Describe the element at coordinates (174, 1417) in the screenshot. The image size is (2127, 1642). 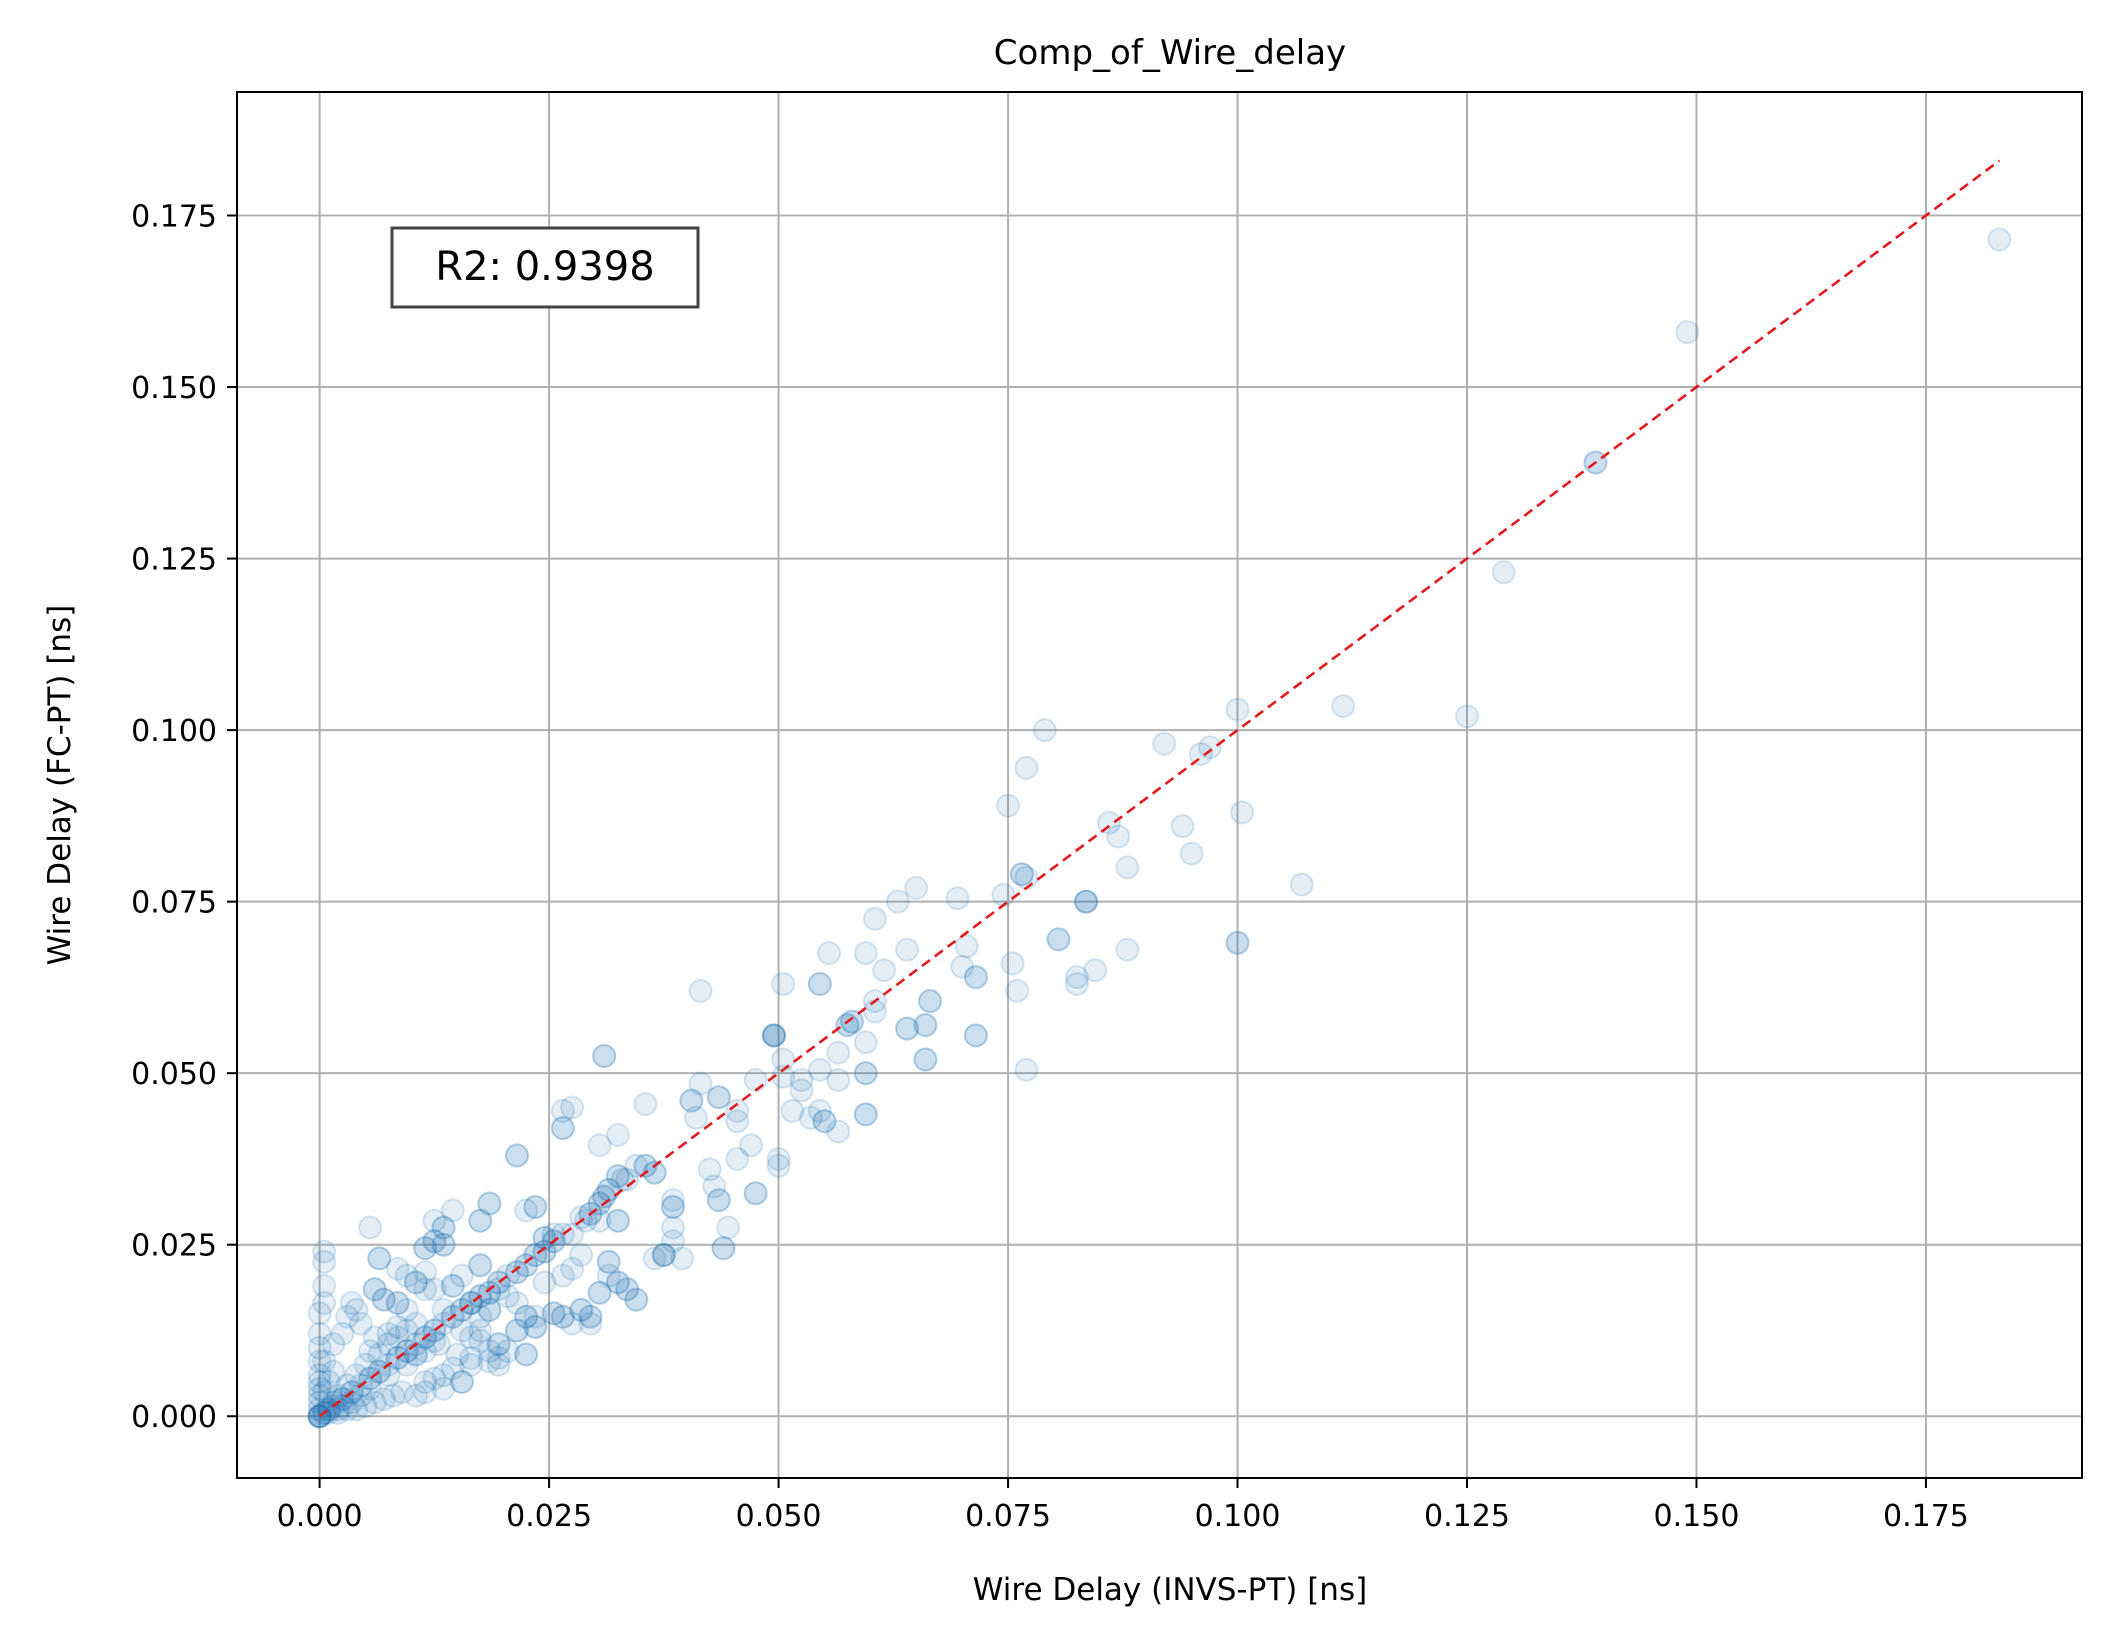
I see `y-tick-label: 0.000` at that location.